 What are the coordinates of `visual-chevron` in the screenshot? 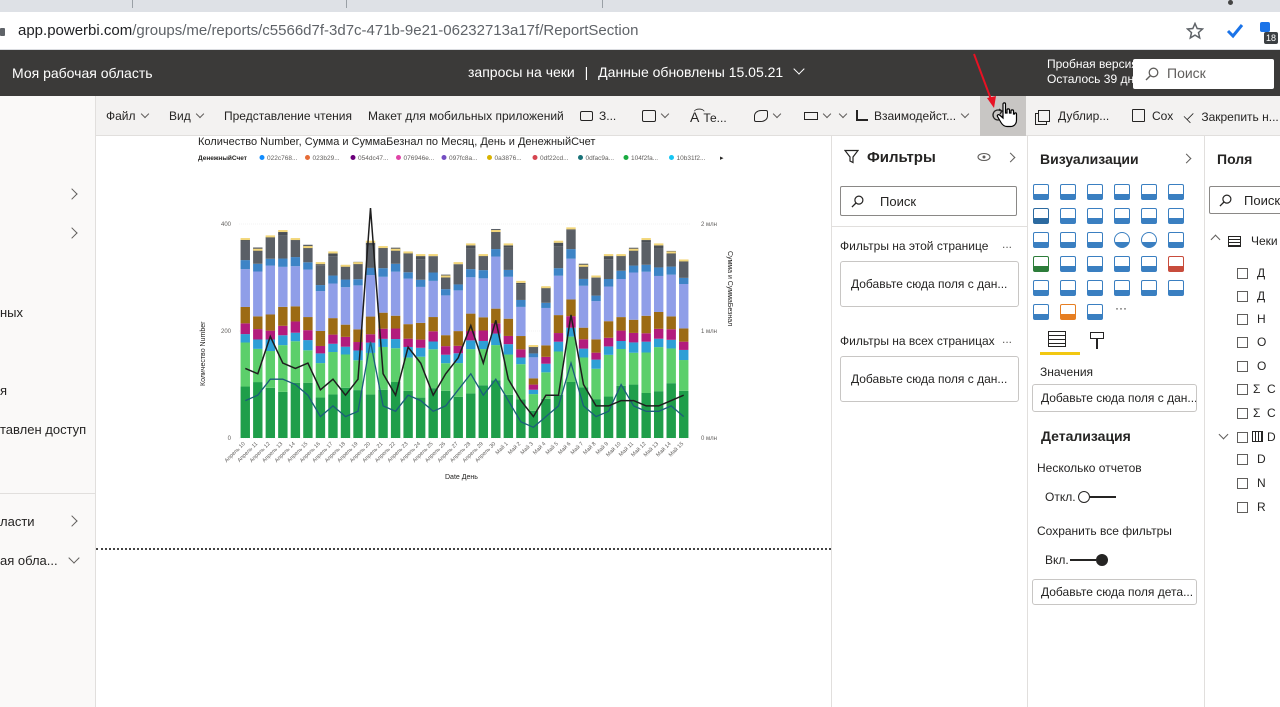 It's located at (841, 116).